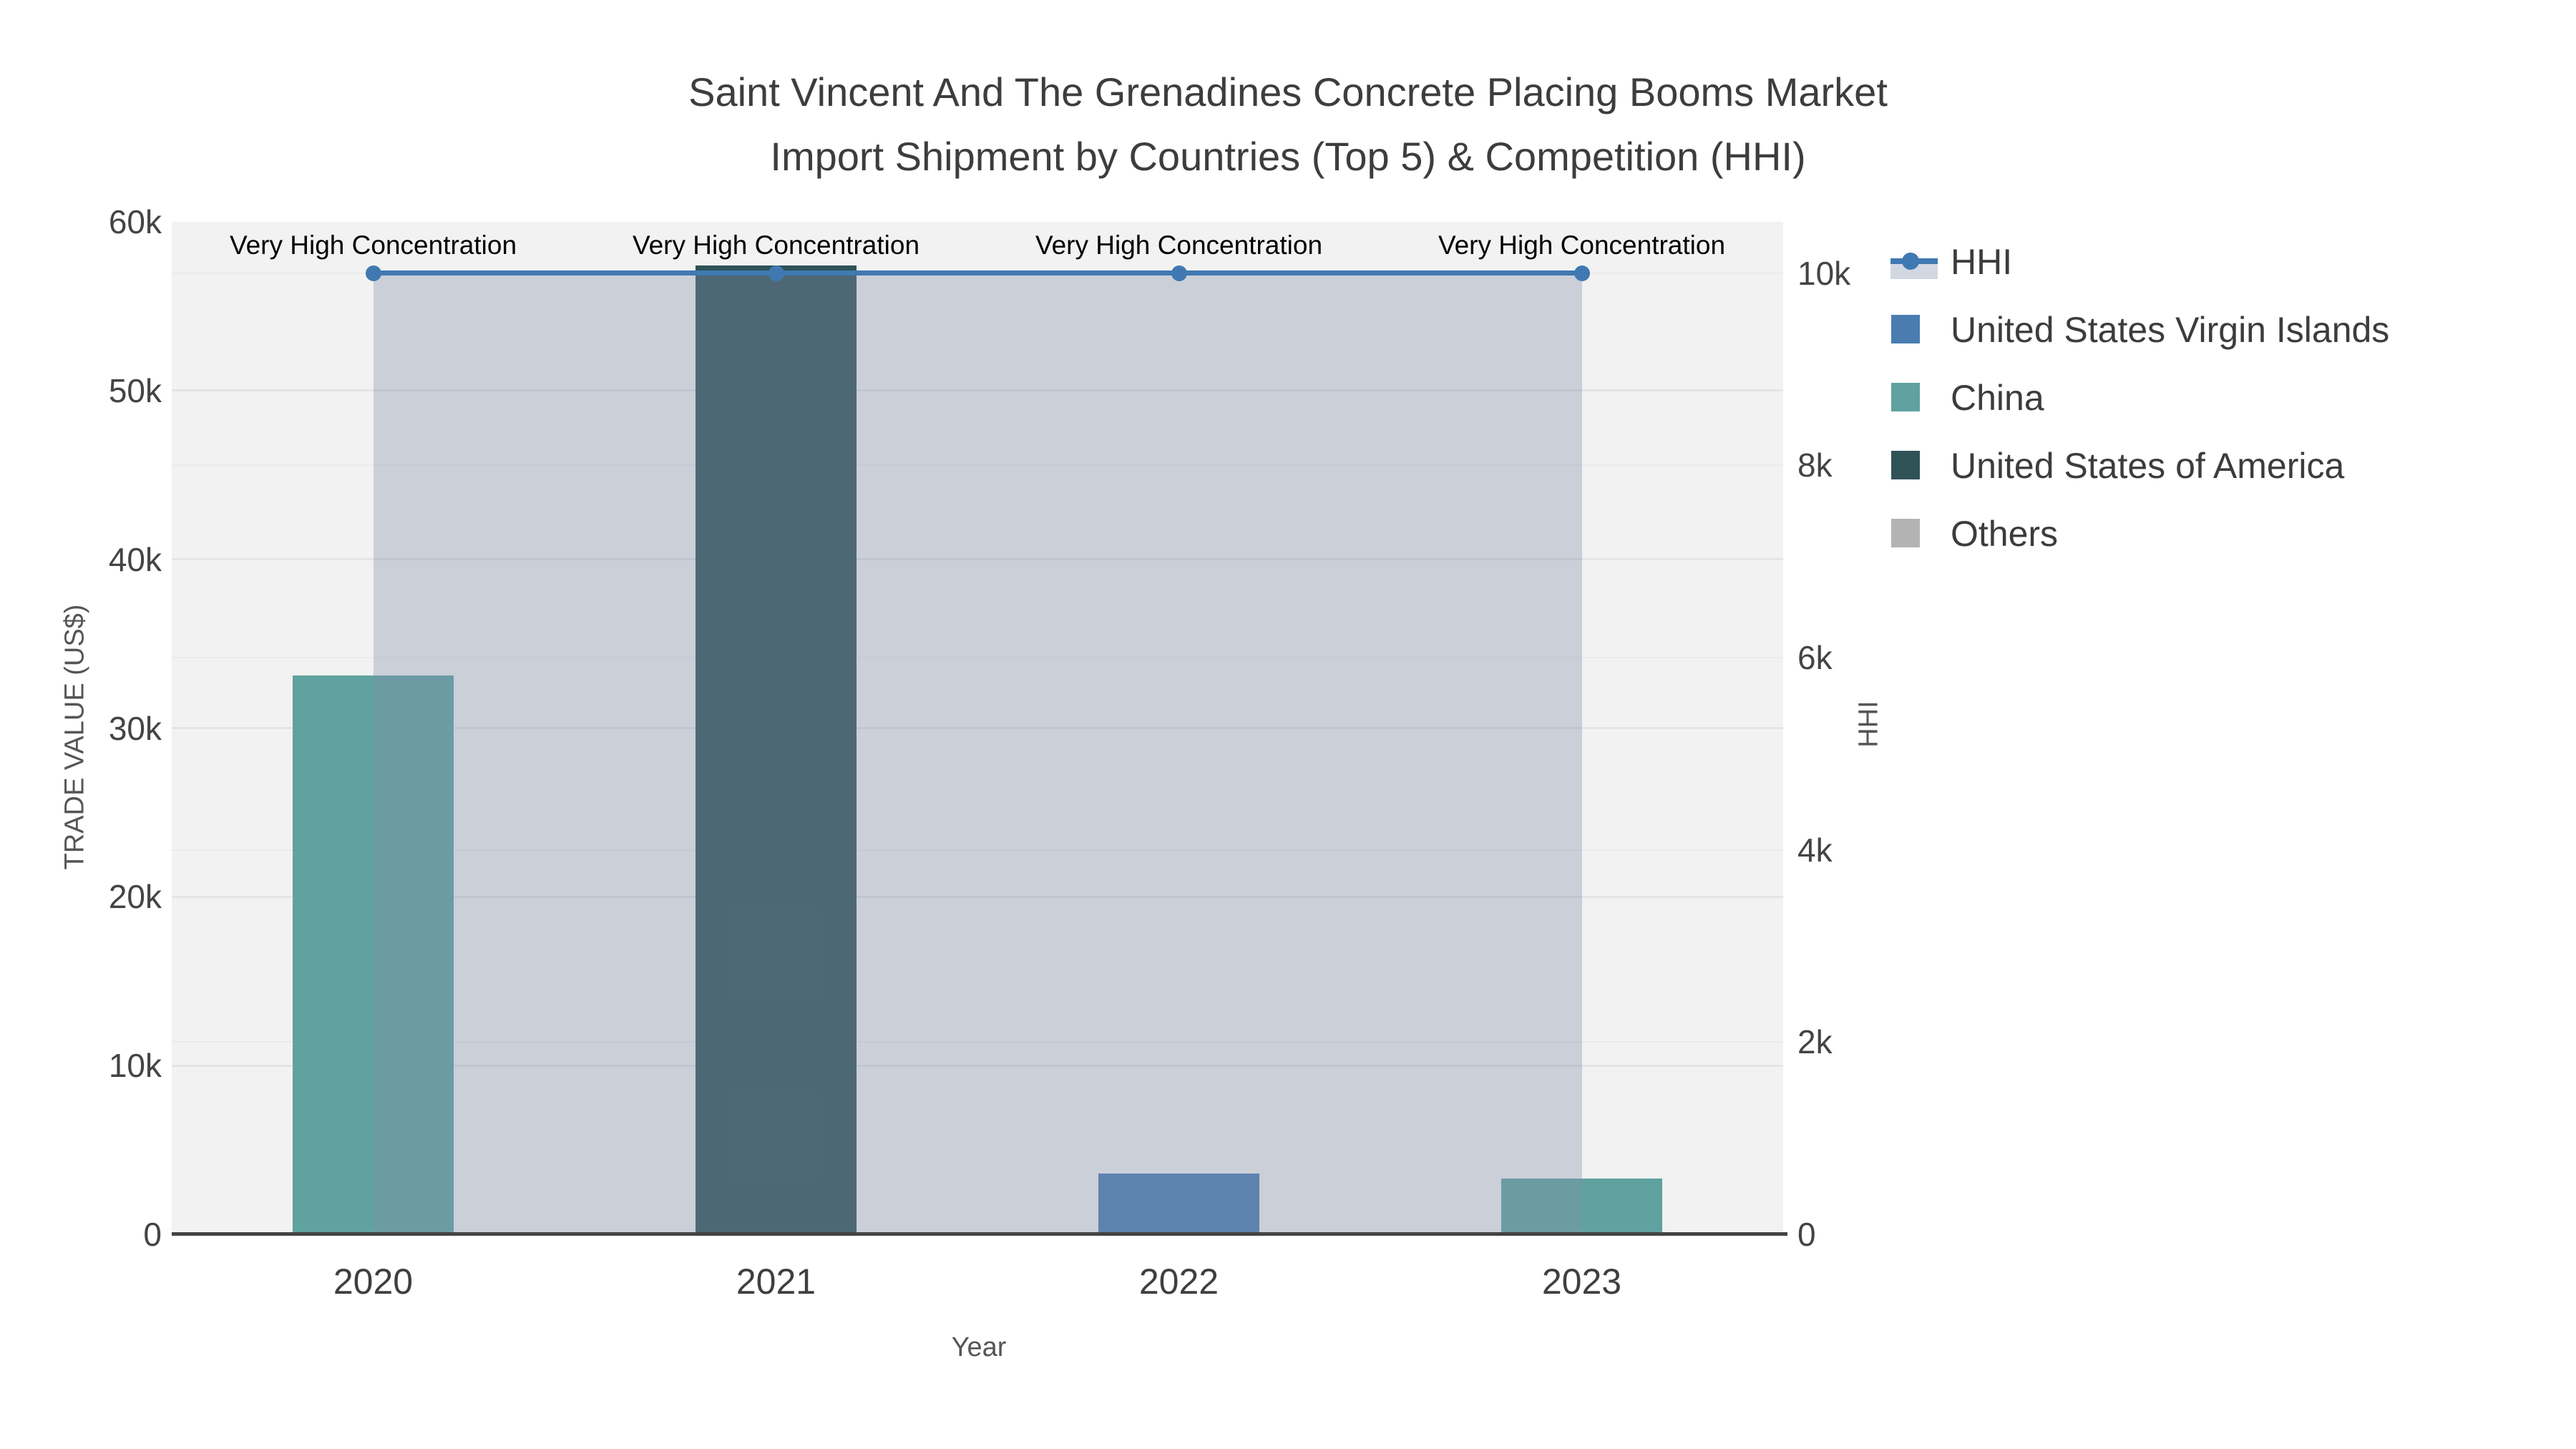 The height and width of the screenshot is (1449, 2576). What do you see at coordinates (1178, 1282) in the screenshot?
I see `x-tick-2022: 2022` at bounding box center [1178, 1282].